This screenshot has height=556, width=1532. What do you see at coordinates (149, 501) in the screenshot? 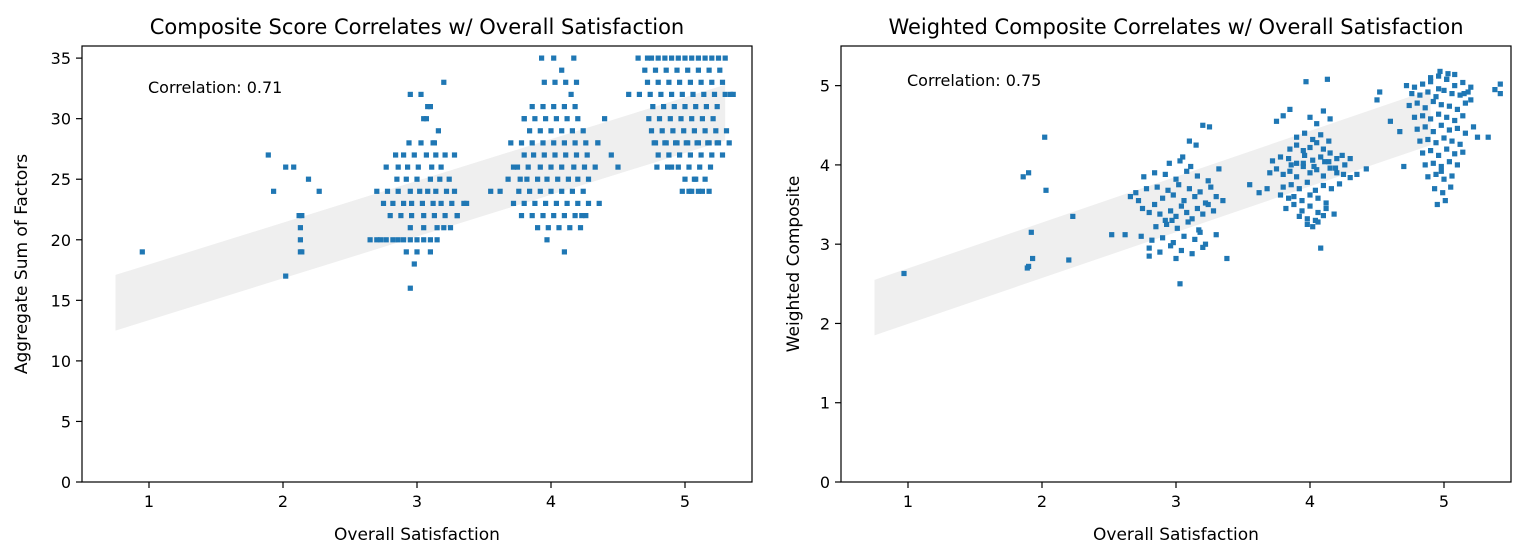
I see `x-tick-label: 1` at bounding box center [149, 501].